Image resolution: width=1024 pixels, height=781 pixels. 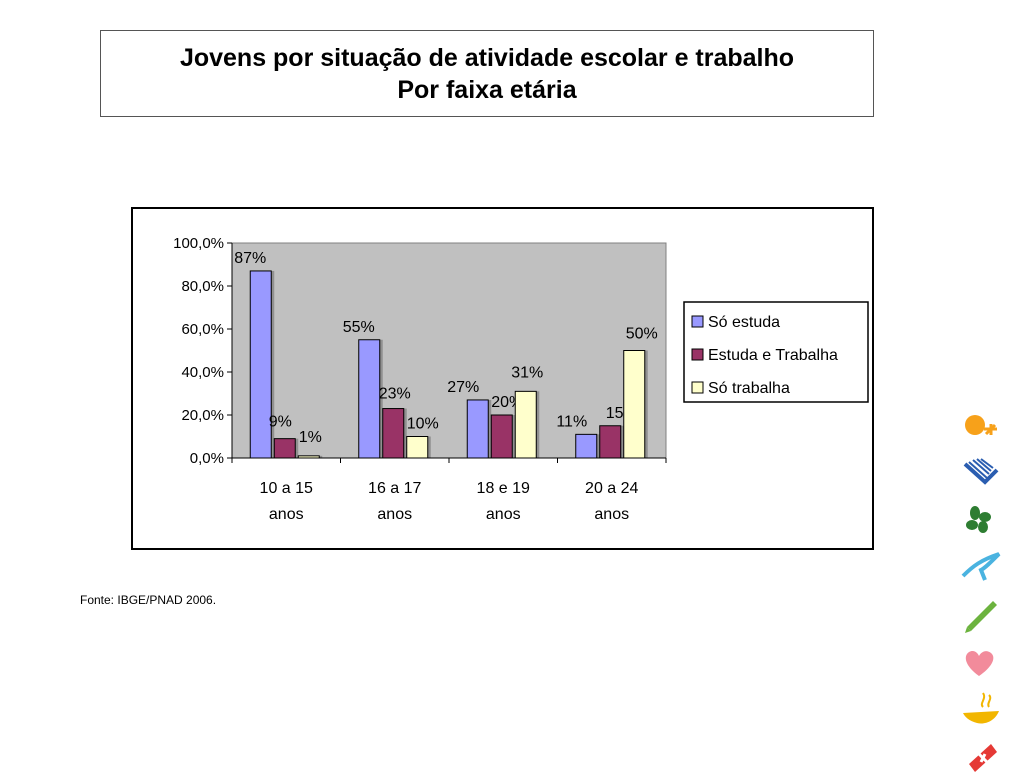 I want to click on green-clover-icon, so click(x=978, y=519).